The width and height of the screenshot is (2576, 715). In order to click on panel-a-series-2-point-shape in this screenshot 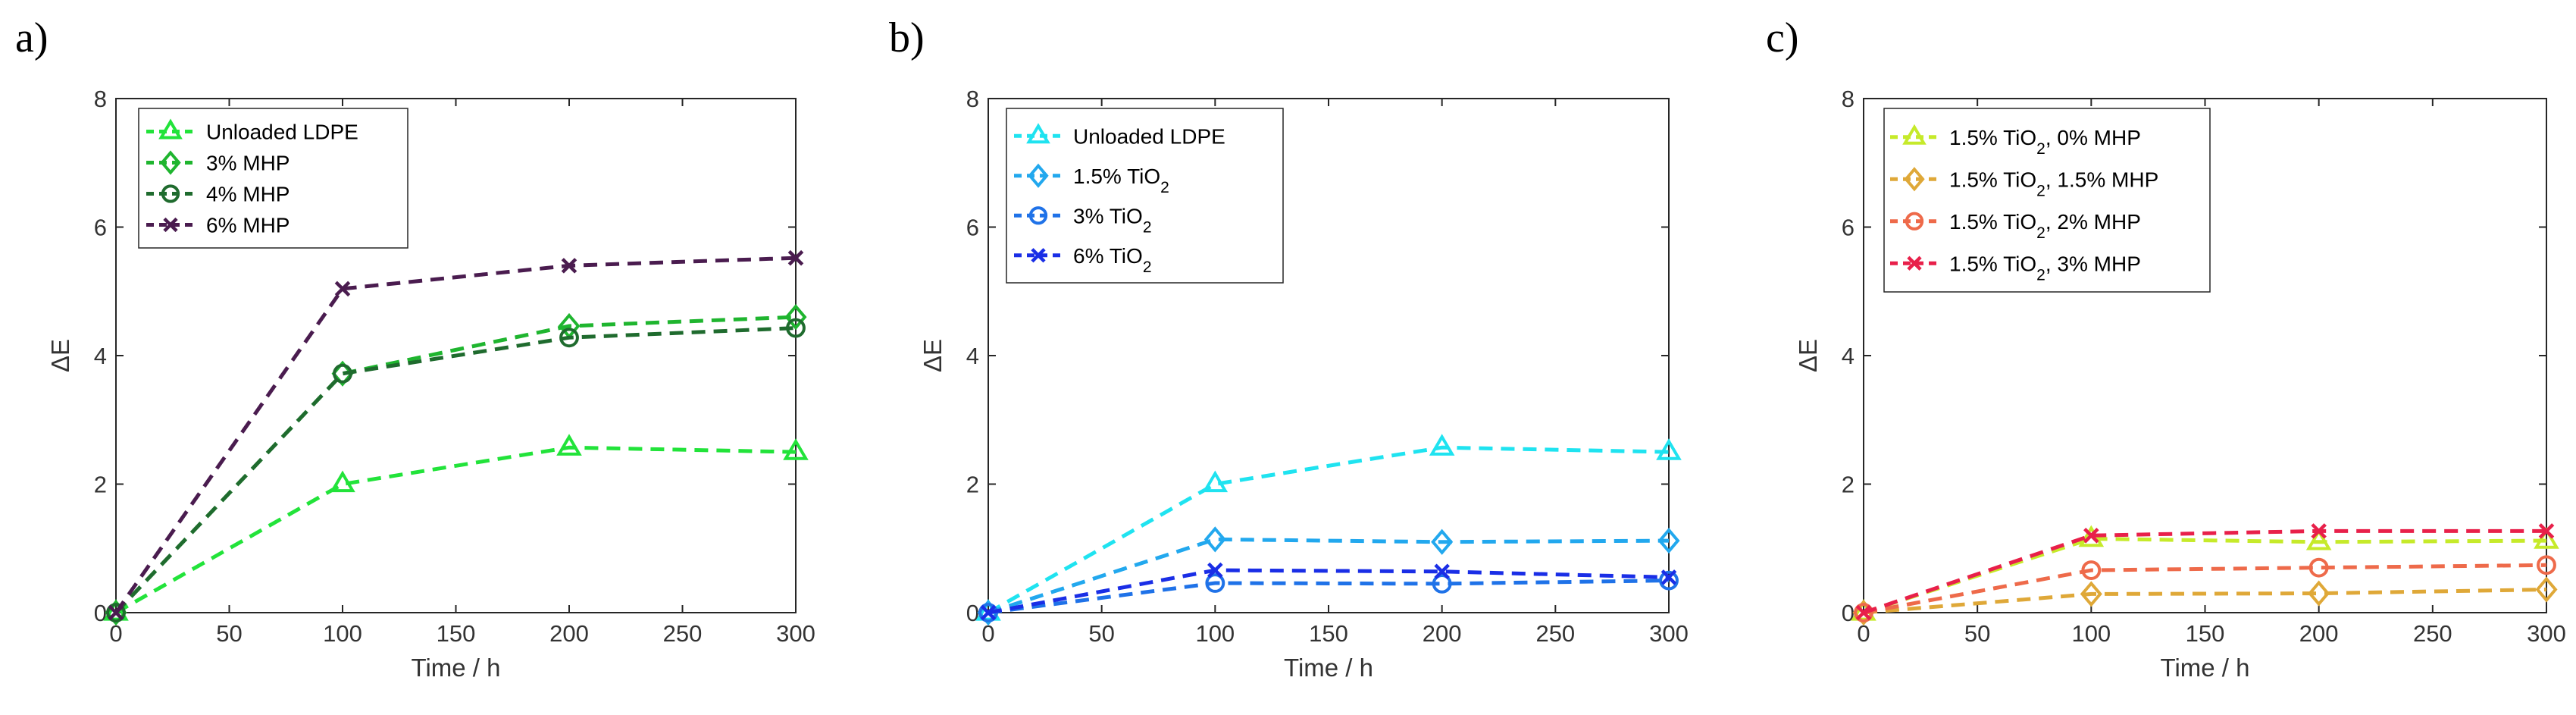, I will do `click(795, 317)`.